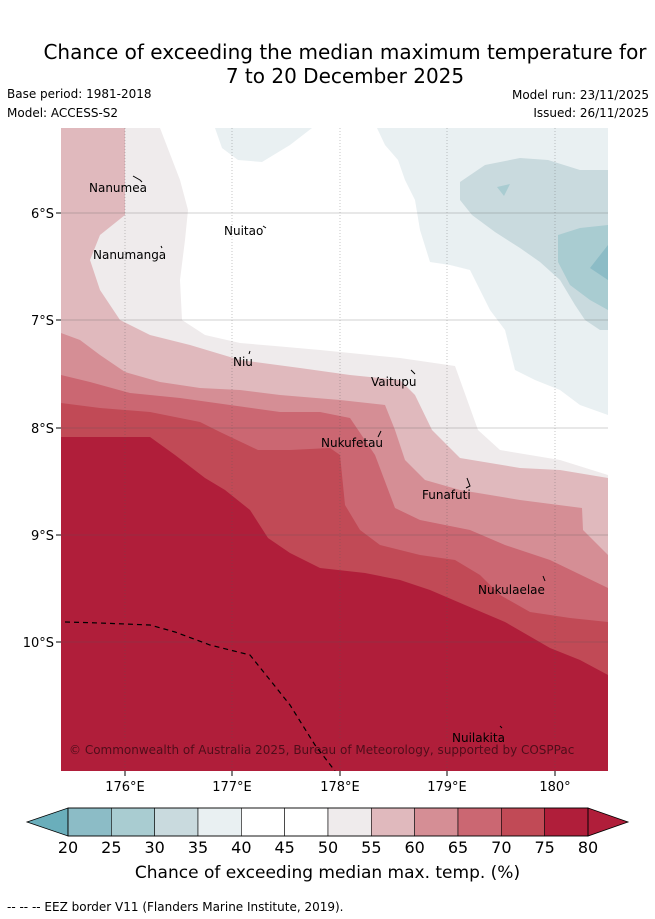  Describe the element at coordinates (63, 113) in the screenshot. I see `model-label: Model: ACCESS-S2` at that location.